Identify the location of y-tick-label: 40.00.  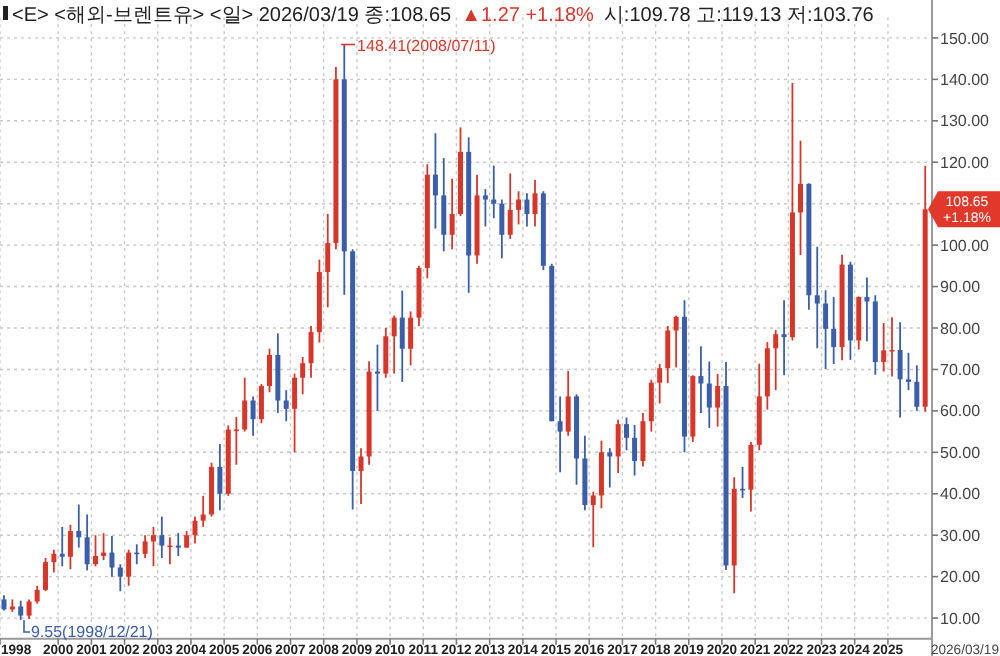
(961, 494).